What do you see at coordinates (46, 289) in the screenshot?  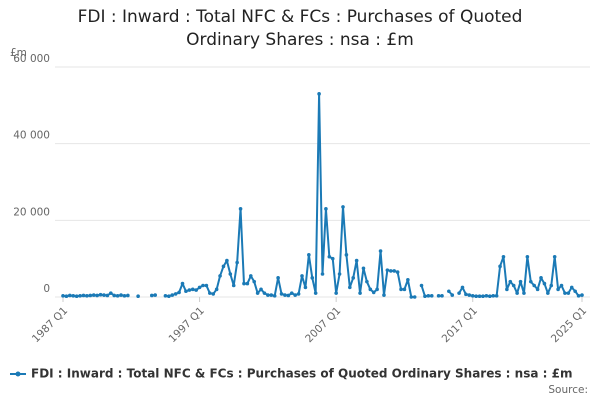 I see `y-tick-label: 0` at bounding box center [46, 289].